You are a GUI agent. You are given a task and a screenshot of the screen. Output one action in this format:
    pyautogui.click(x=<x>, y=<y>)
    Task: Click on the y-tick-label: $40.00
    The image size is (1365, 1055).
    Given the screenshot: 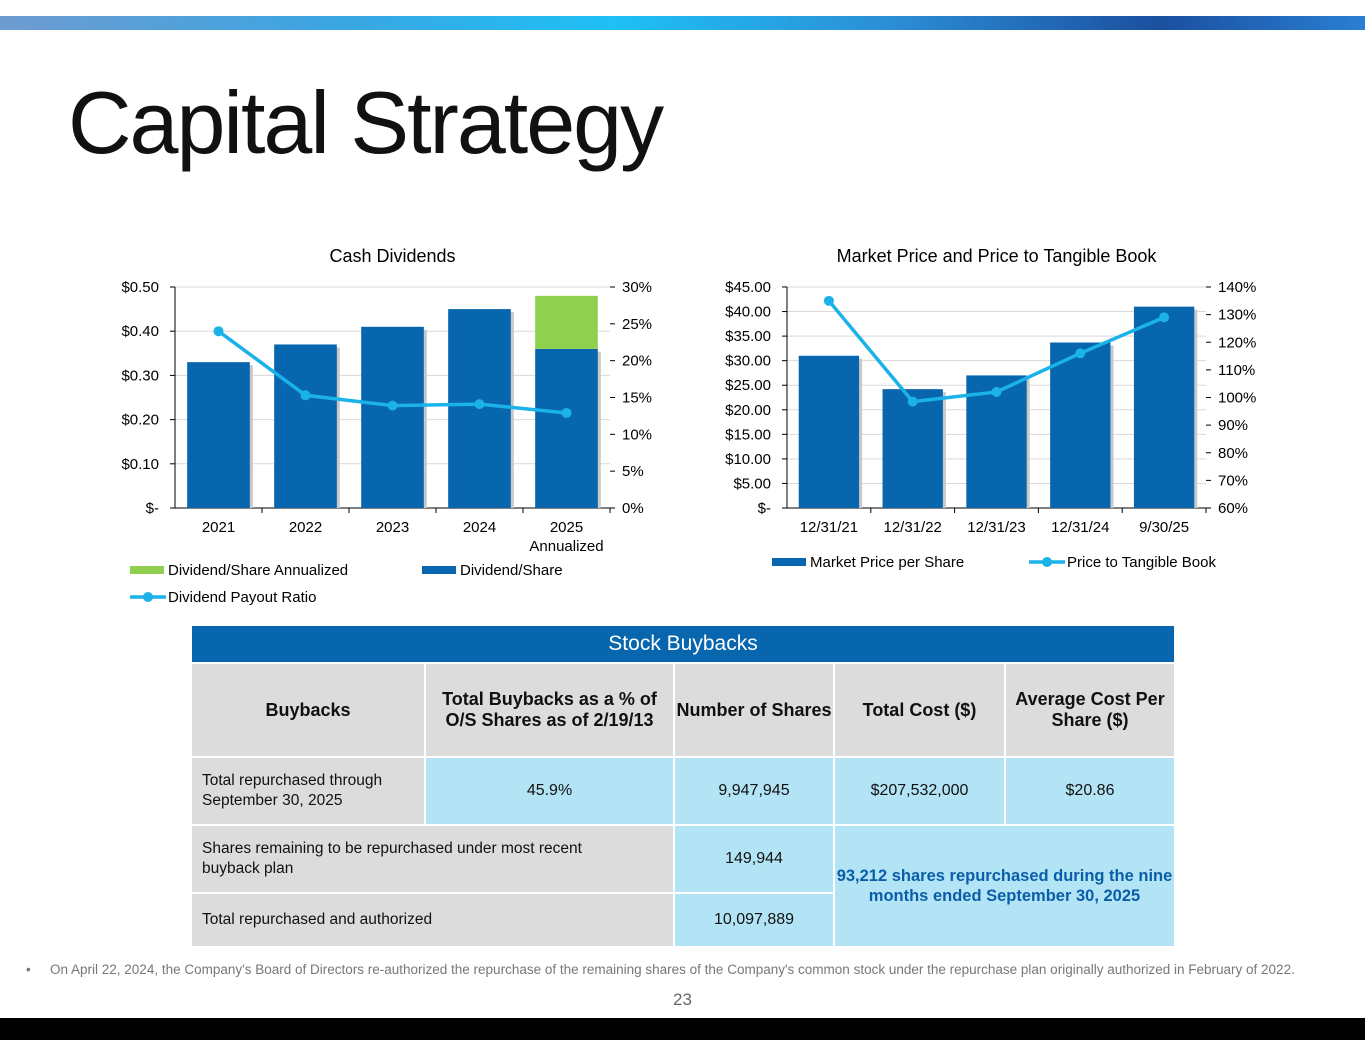 What is the action you would take?
    pyautogui.click(x=748, y=312)
    